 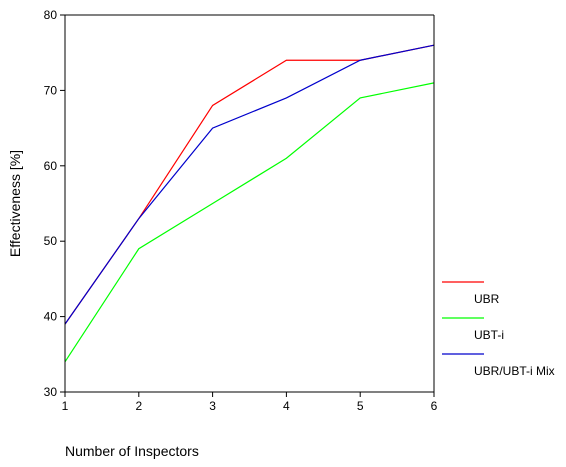 What do you see at coordinates (51, 317) in the screenshot?
I see `y-tick-label: 40` at bounding box center [51, 317].